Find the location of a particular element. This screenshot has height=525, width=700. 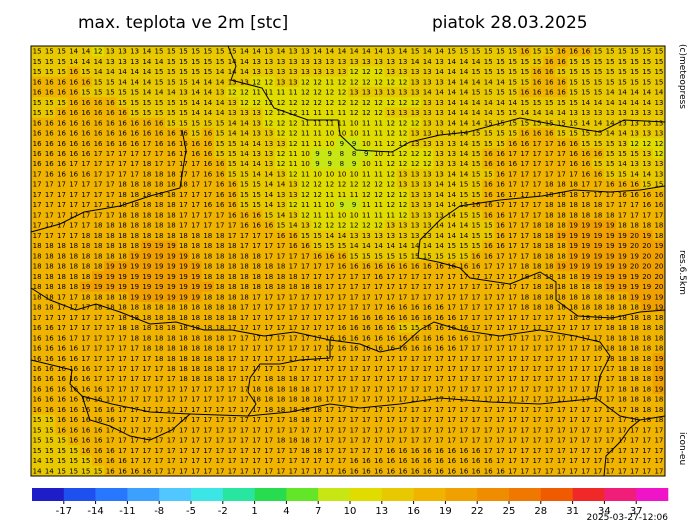

cell-value: 11 is located at coordinates (378, 144).